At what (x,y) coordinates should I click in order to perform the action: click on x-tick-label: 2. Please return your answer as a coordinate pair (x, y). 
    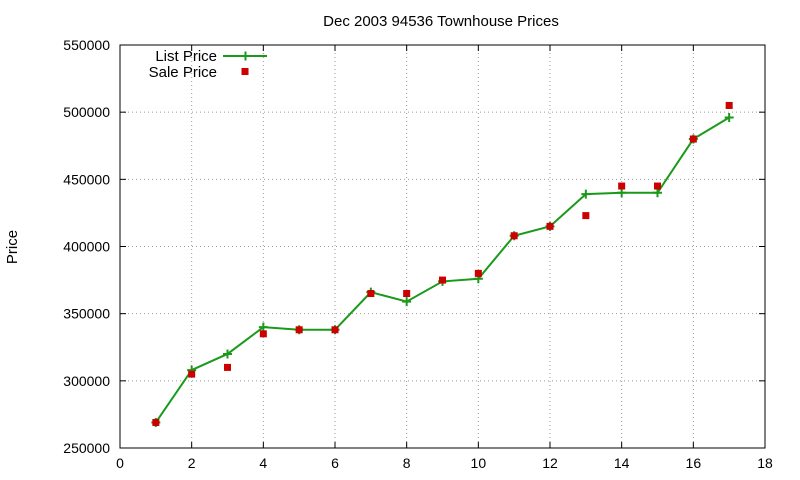
    Looking at the image, I should click on (192, 463).